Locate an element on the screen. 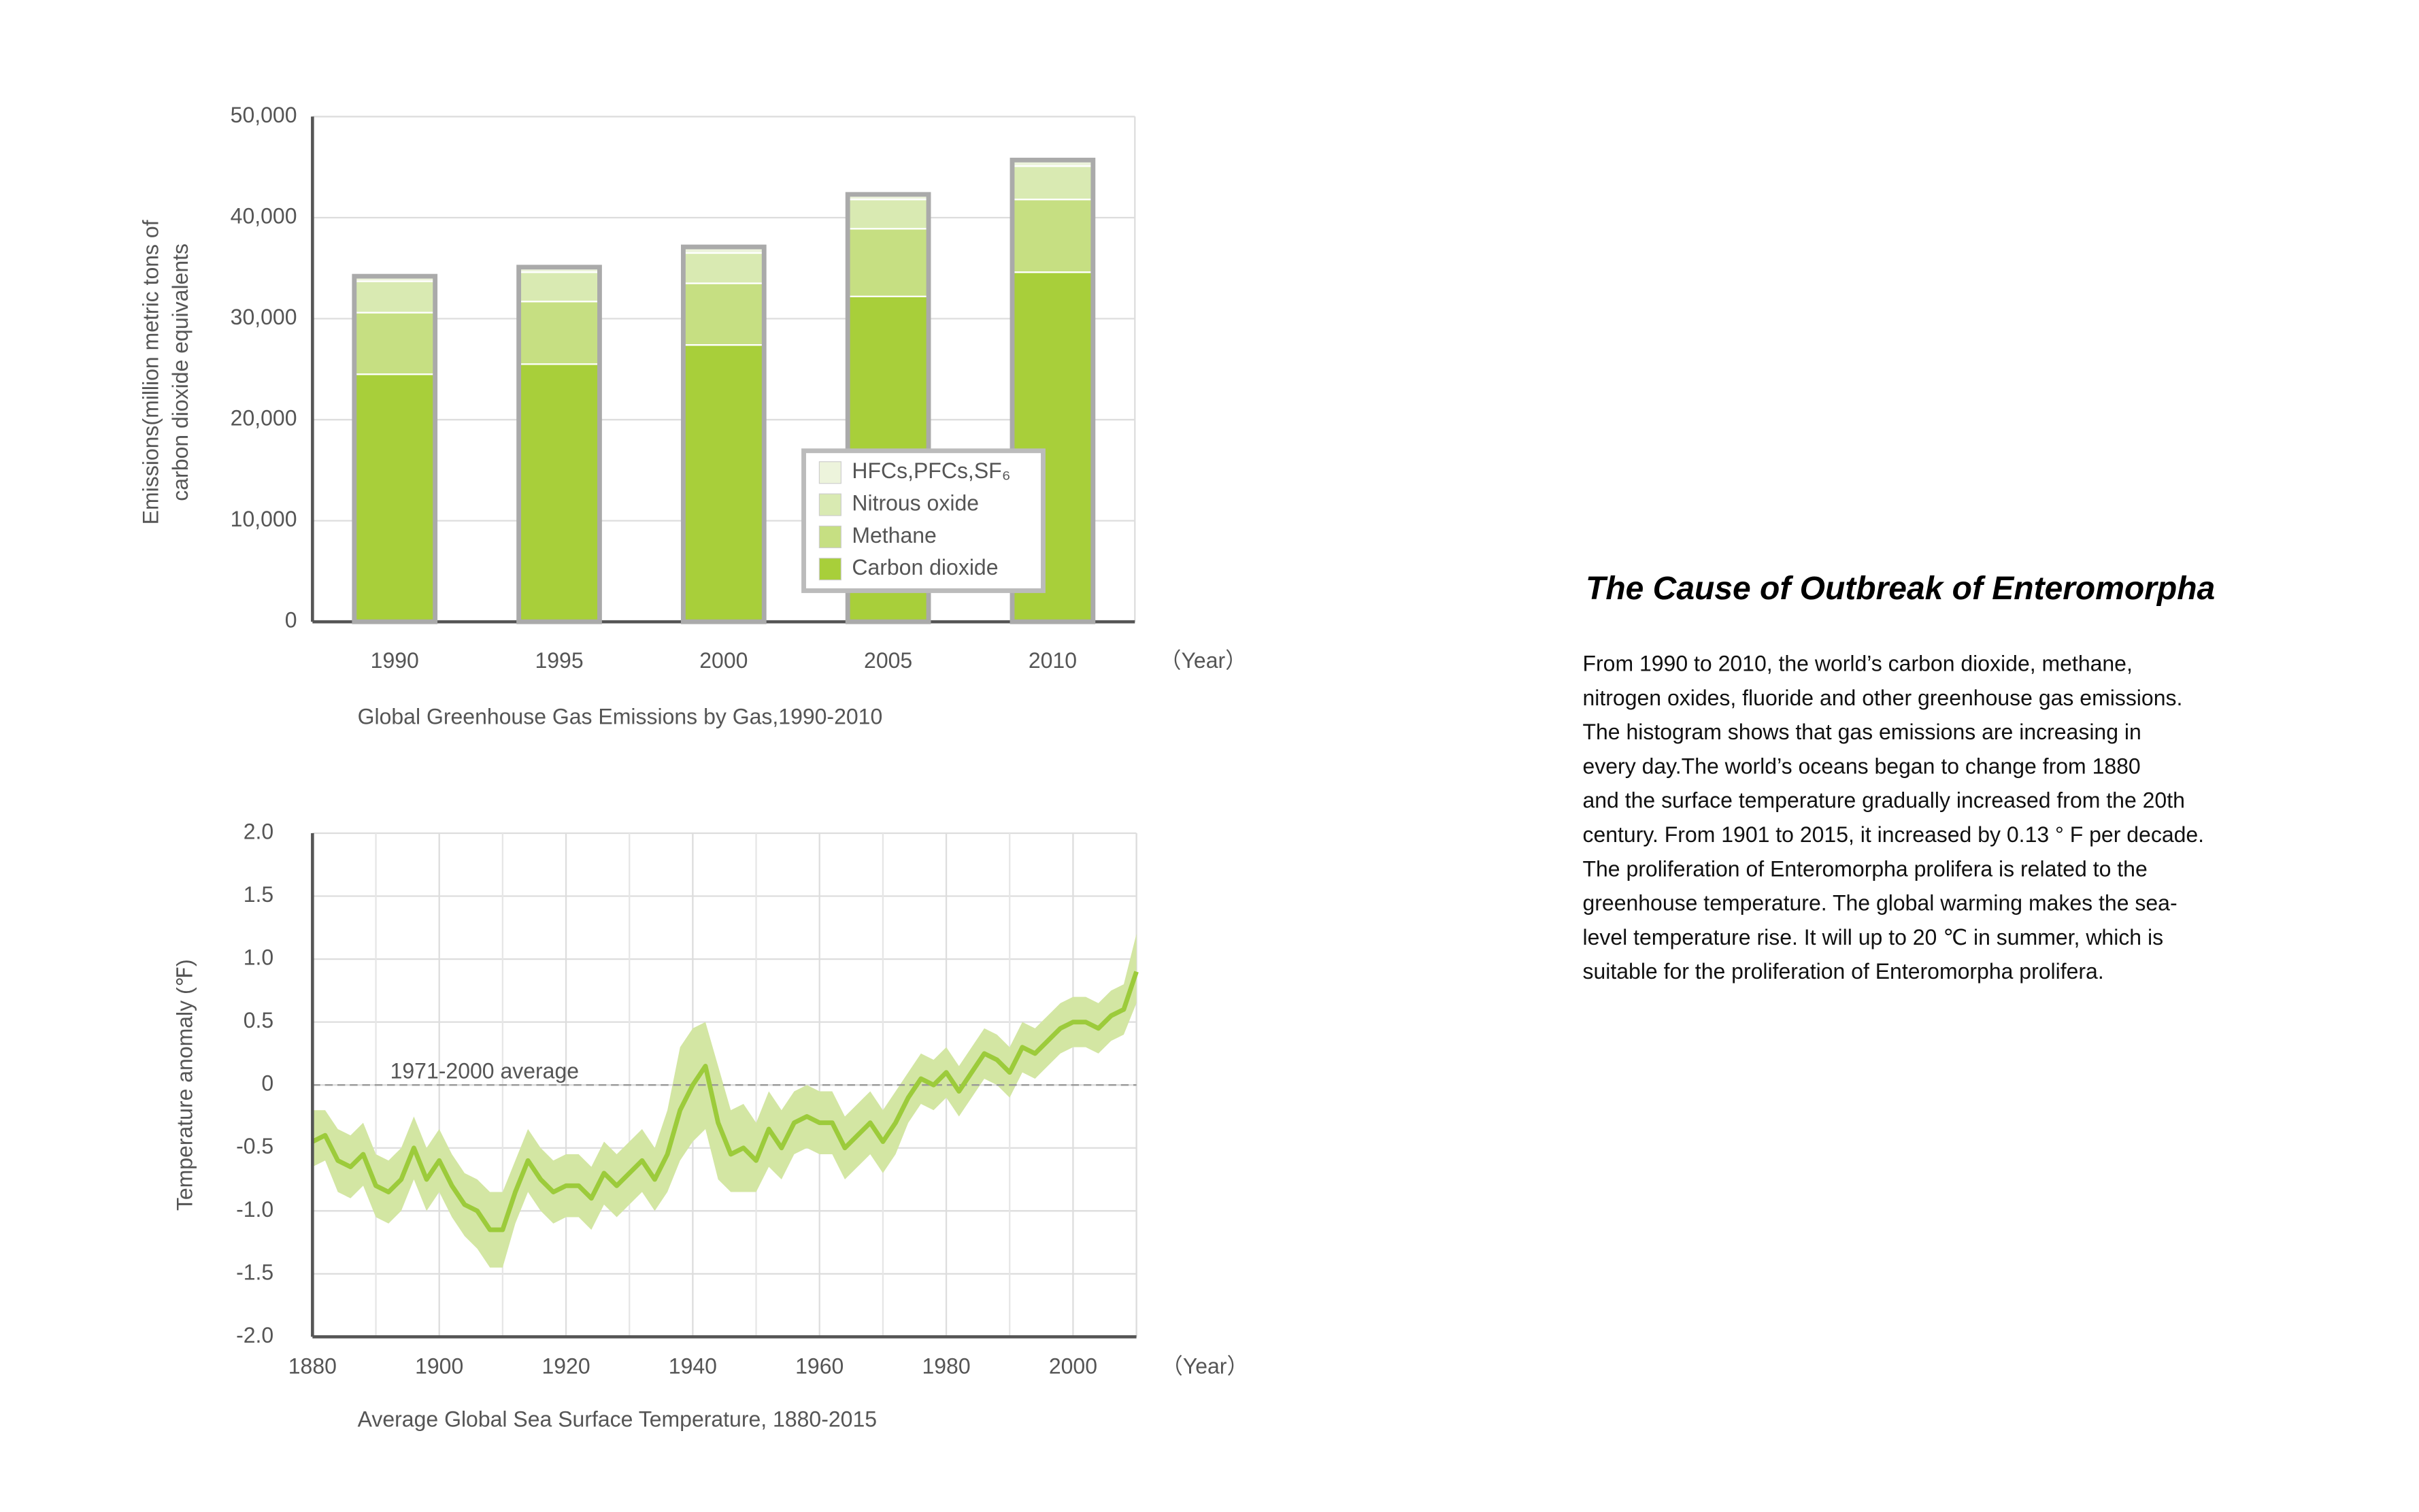 The image size is (2419, 1512). line is located at coordinates (725, 1101).